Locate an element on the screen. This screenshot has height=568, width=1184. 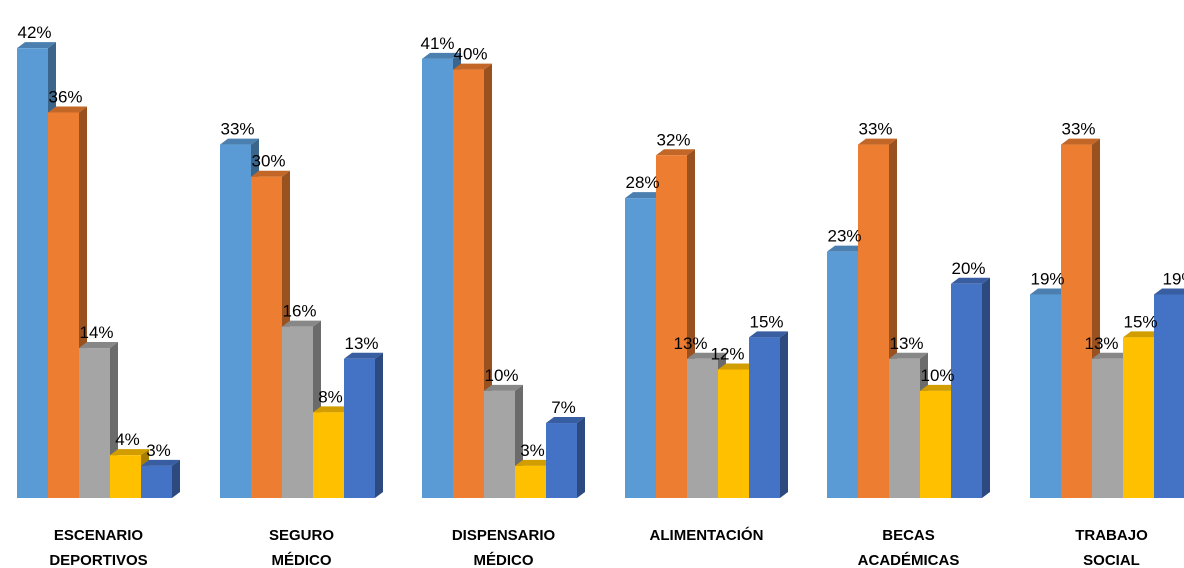
category-label: DEPORTIVOS is located at coordinates (98, 560).